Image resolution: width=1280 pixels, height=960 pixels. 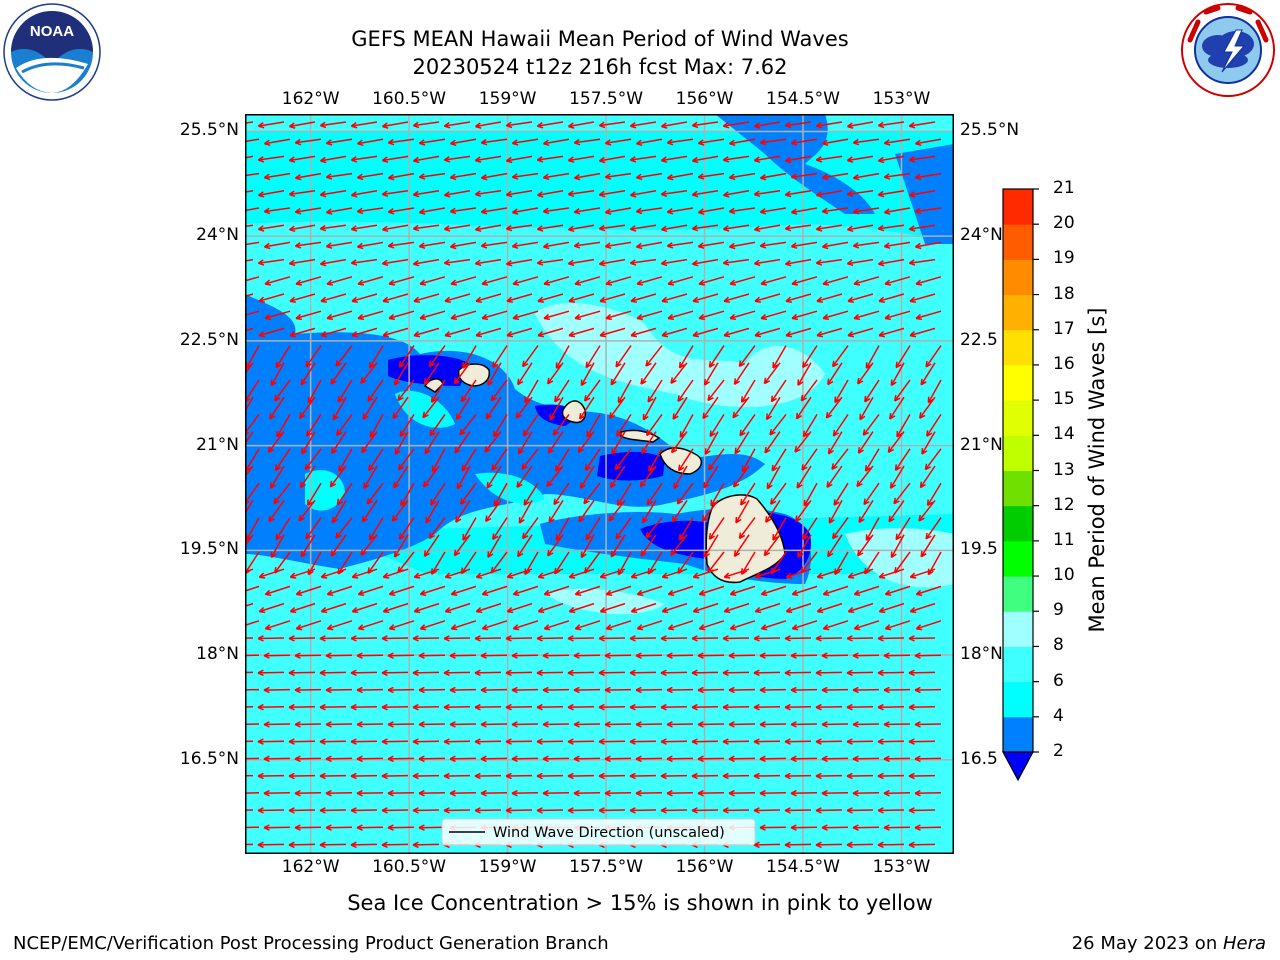 What do you see at coordinates (1064, 363) in the screenshot?
I see `colorbar-tick-label: 16` at bounding box center [1064, 363].